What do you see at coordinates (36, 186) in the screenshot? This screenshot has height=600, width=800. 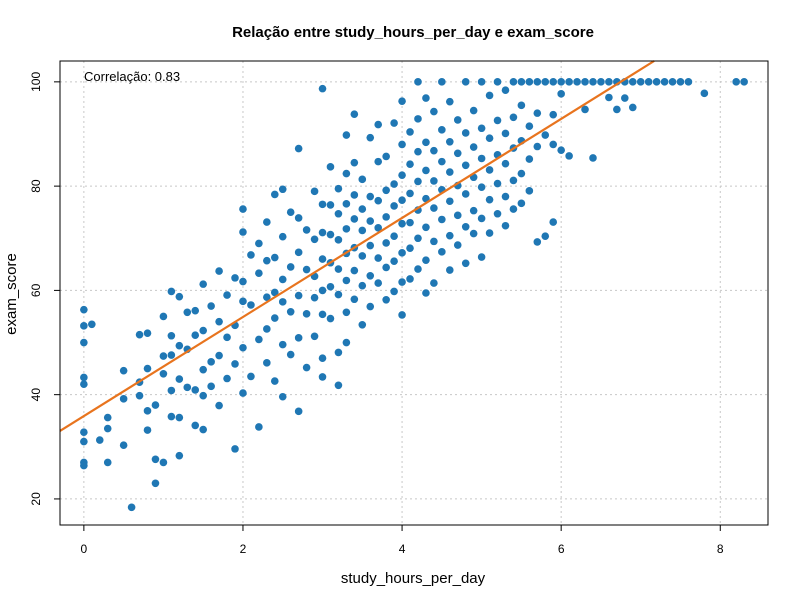 I see `y-tick-label: 80` at bounding box center [36, 186].